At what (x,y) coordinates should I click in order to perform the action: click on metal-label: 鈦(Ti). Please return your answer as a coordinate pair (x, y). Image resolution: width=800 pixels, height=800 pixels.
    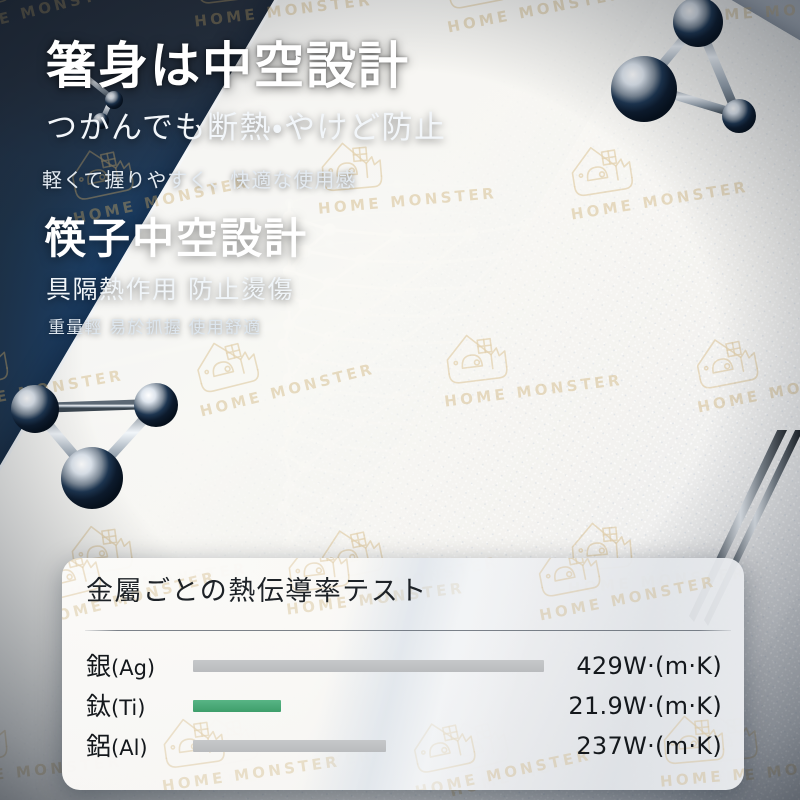
    Looking at the image, I should click on (138, 706).